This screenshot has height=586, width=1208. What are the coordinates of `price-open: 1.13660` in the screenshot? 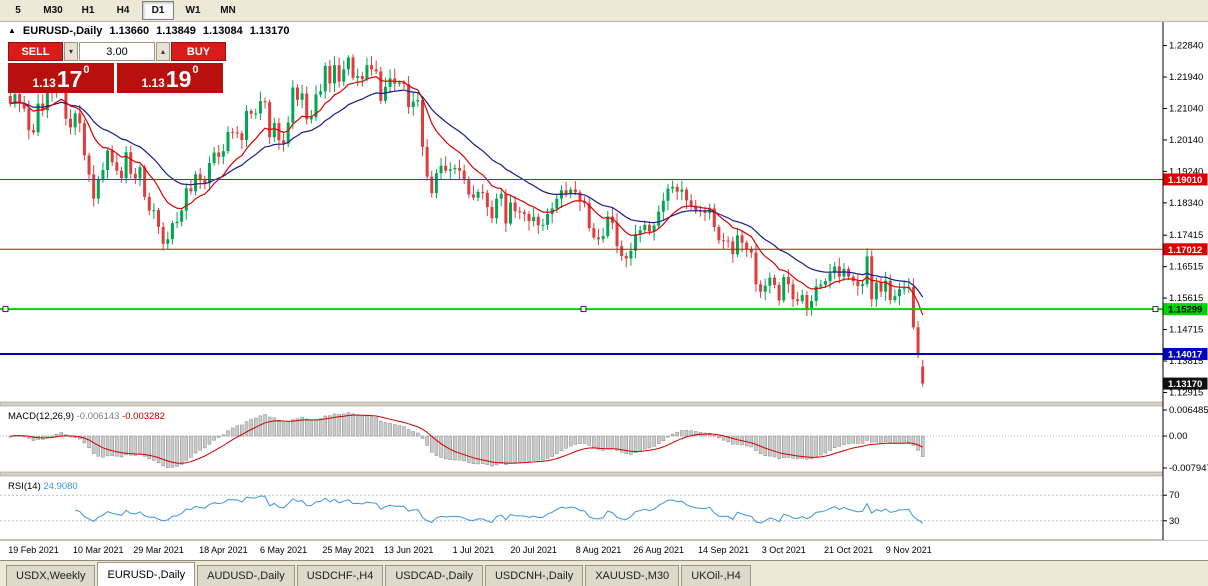 It's located at (129, 31).